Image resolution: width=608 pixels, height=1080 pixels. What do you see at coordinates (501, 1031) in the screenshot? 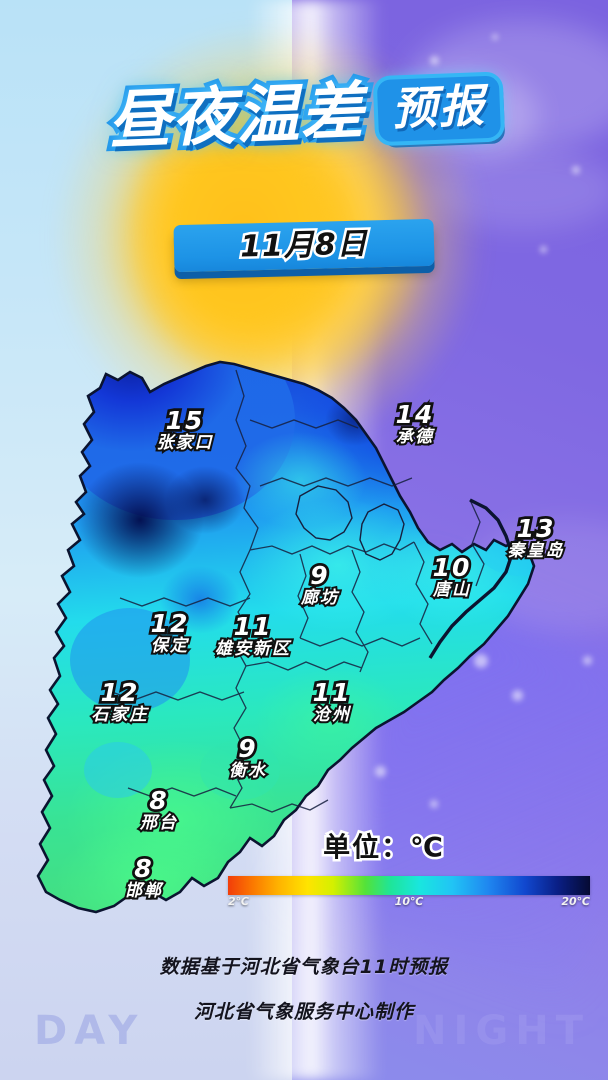
I see `watermark-night: NIGHT` at bounding box center [501, 1031].